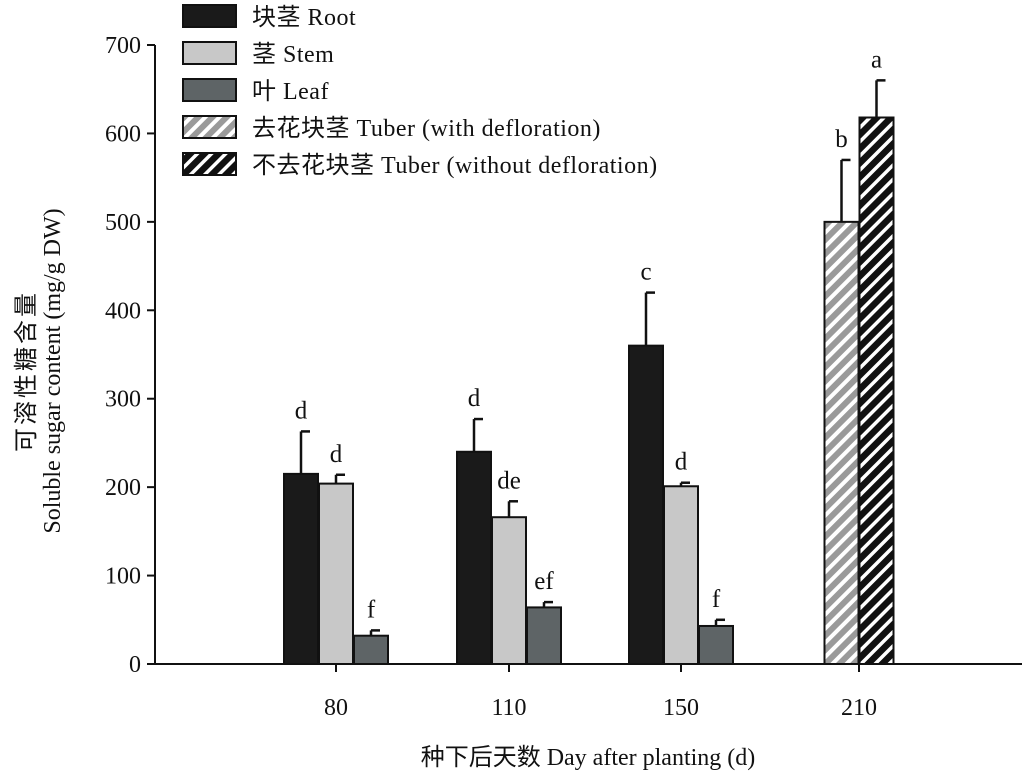 The width and height of the screenshot is (1024, 776). What do you see at coordinates (876, 59) in the screenshot?
I see `significance-label: a` at bounding box center [876, 59].